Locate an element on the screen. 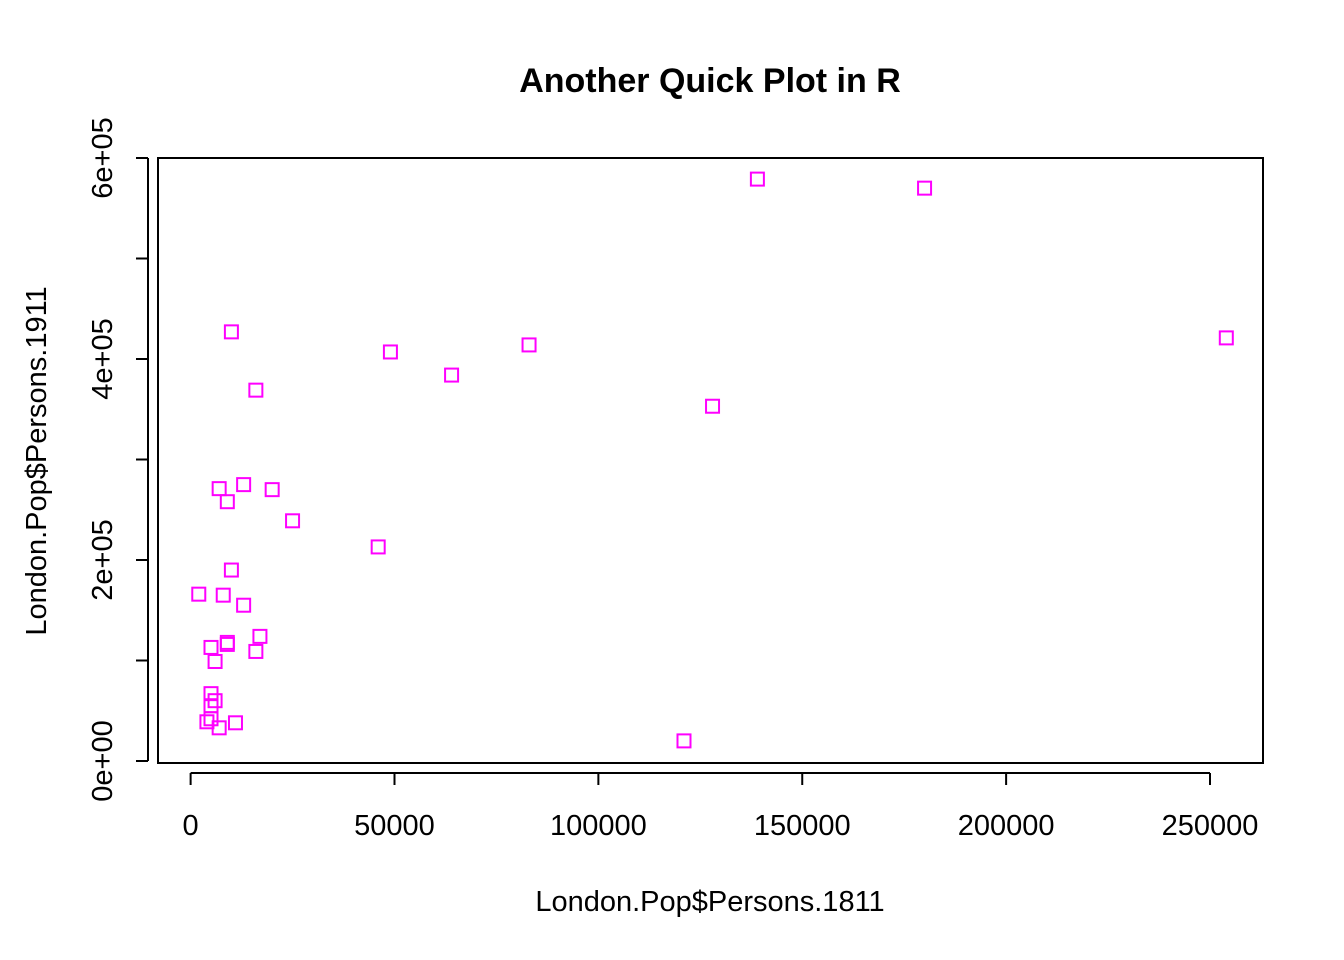  y-tick-label: 2e+05 is located at coordinates (103, 559).